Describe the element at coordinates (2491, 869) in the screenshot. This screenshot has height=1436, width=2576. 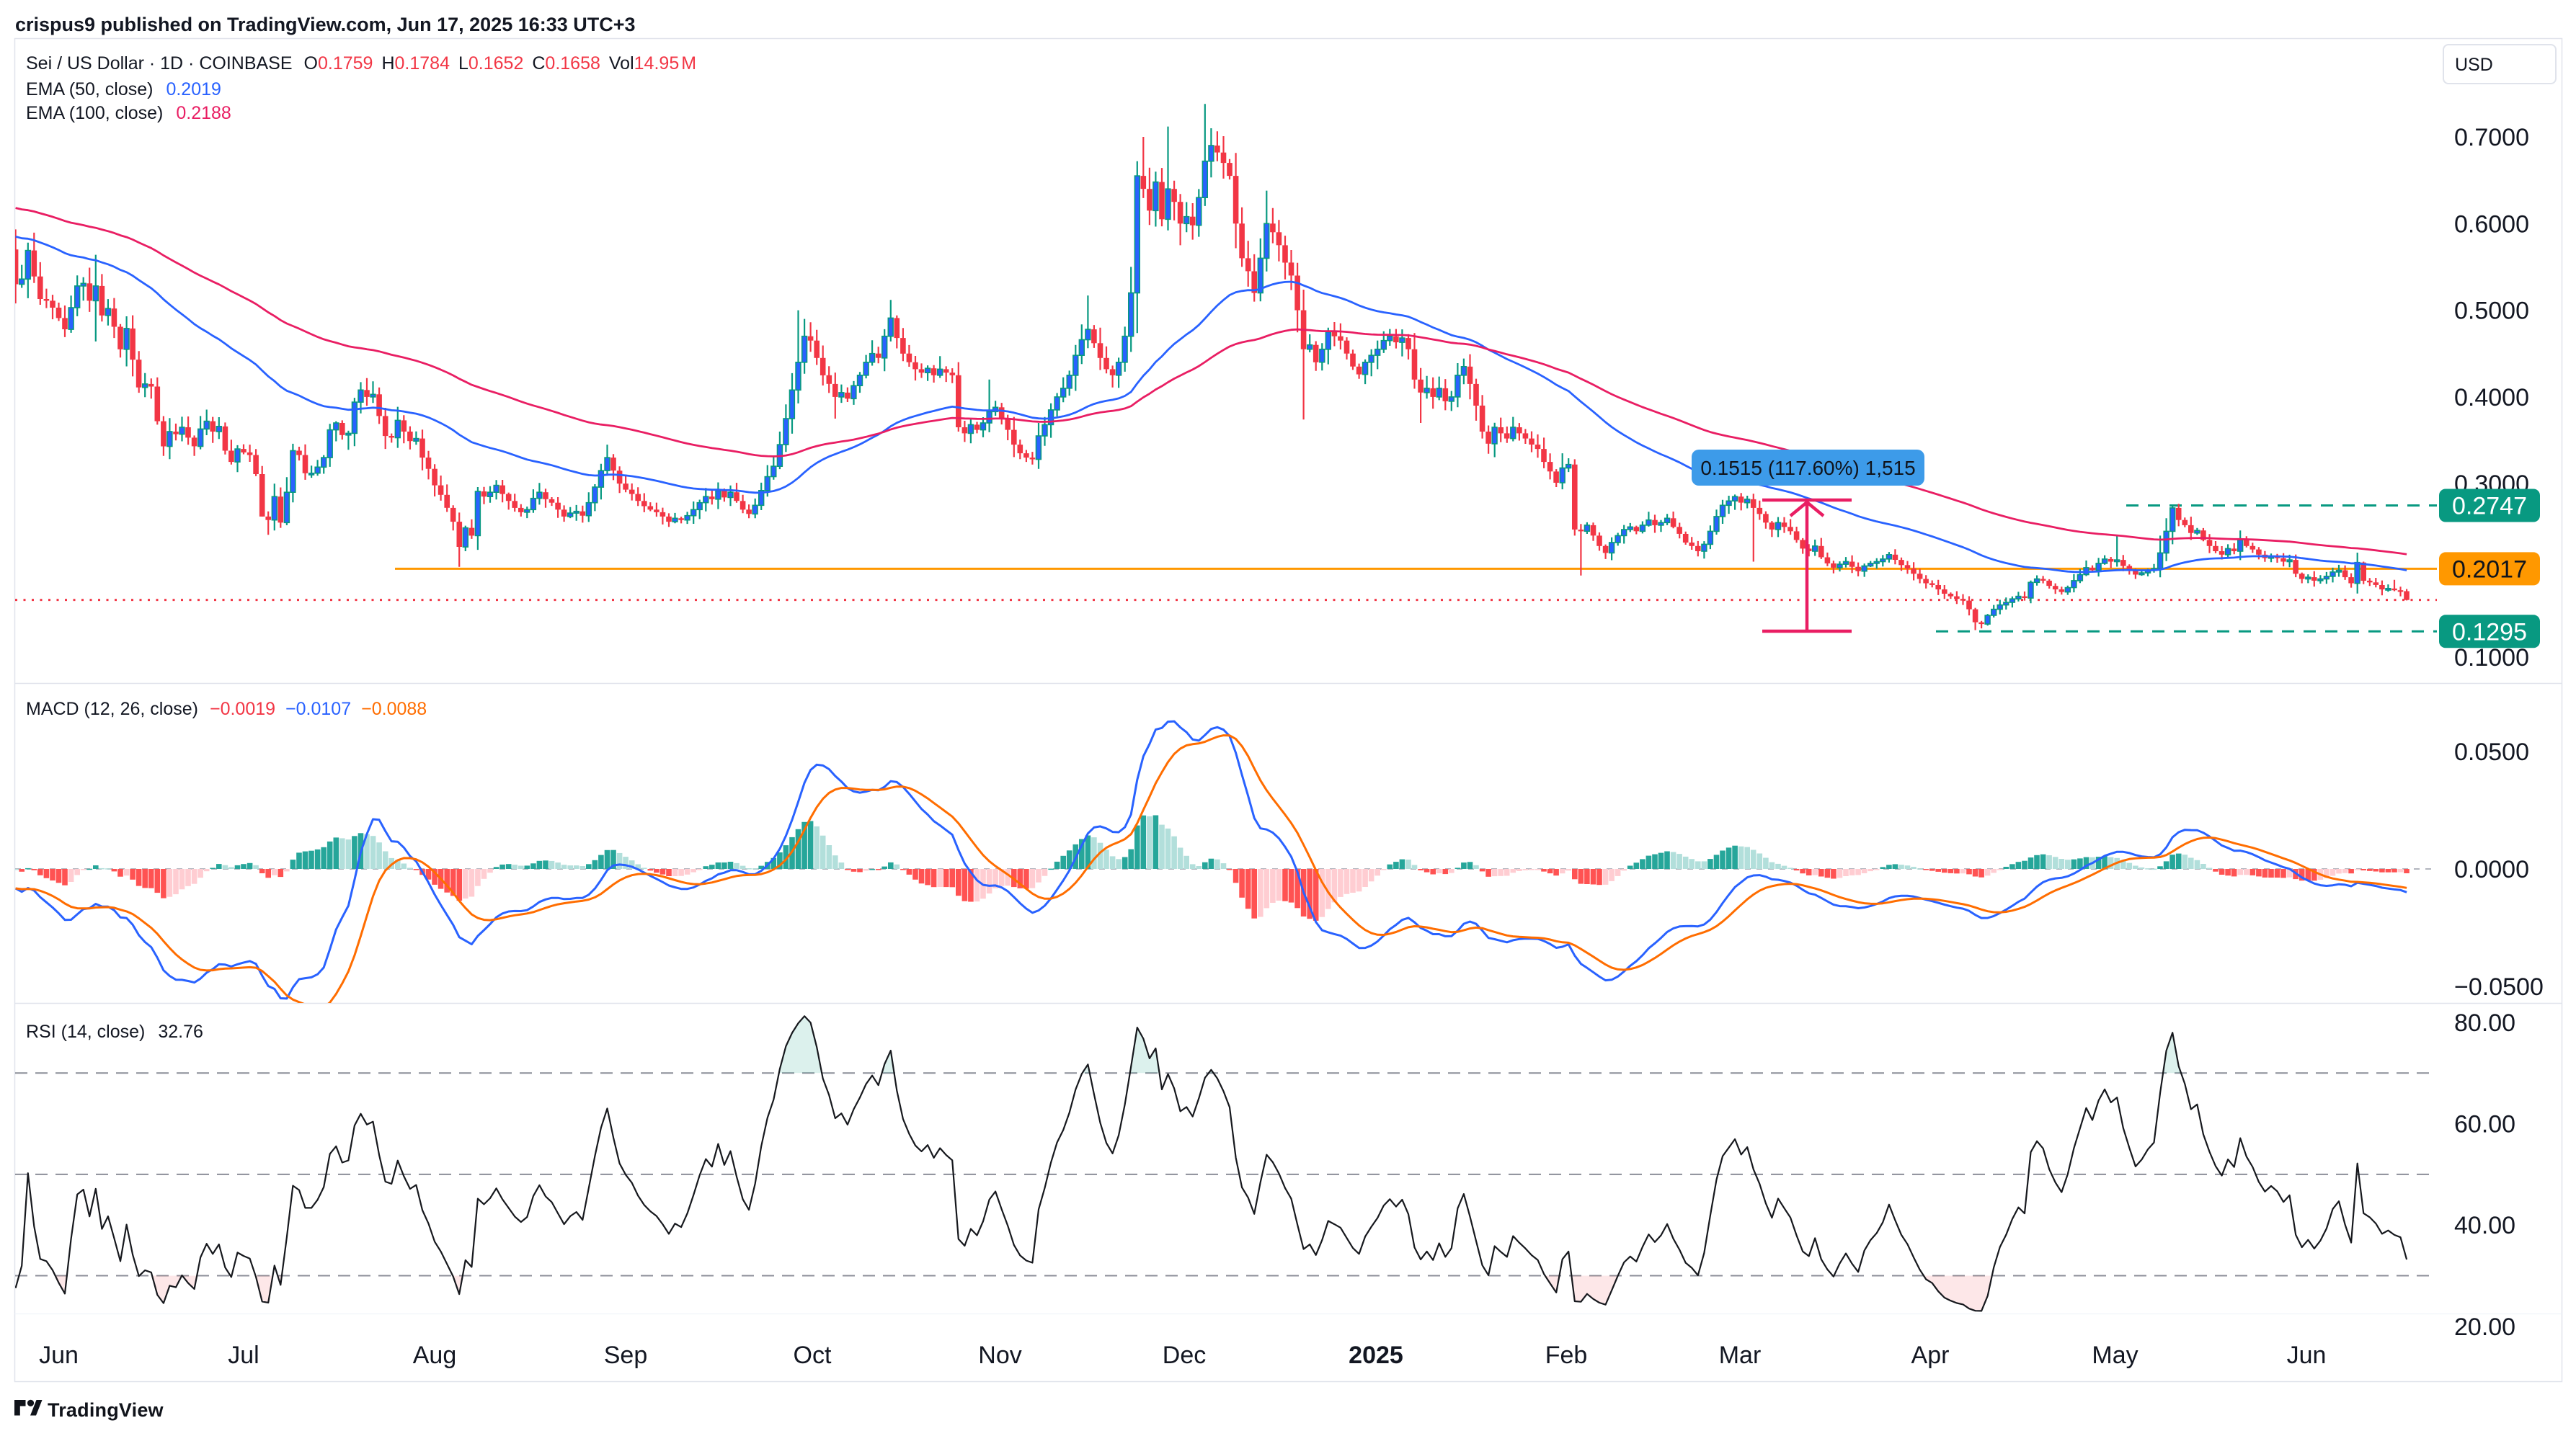
I see `svg-text: 0.0000` at that location.